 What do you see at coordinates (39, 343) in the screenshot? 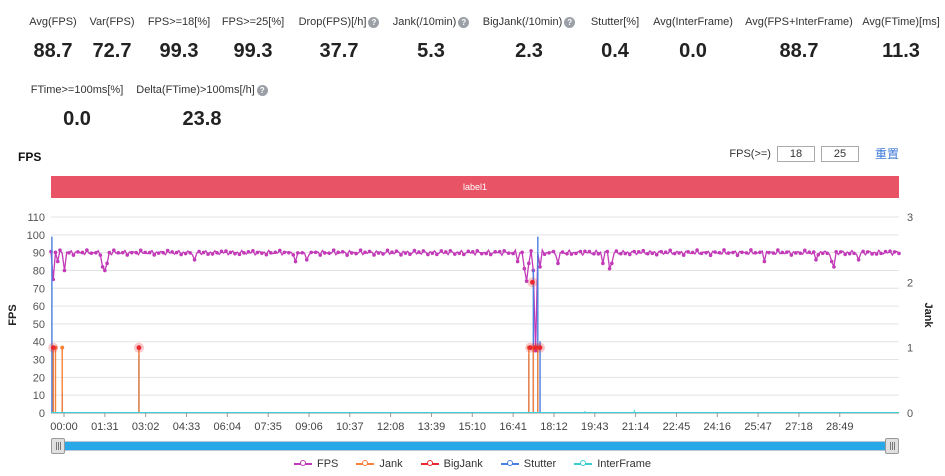
I see `y-tick-label: 40` at bounding box center [39, 343].